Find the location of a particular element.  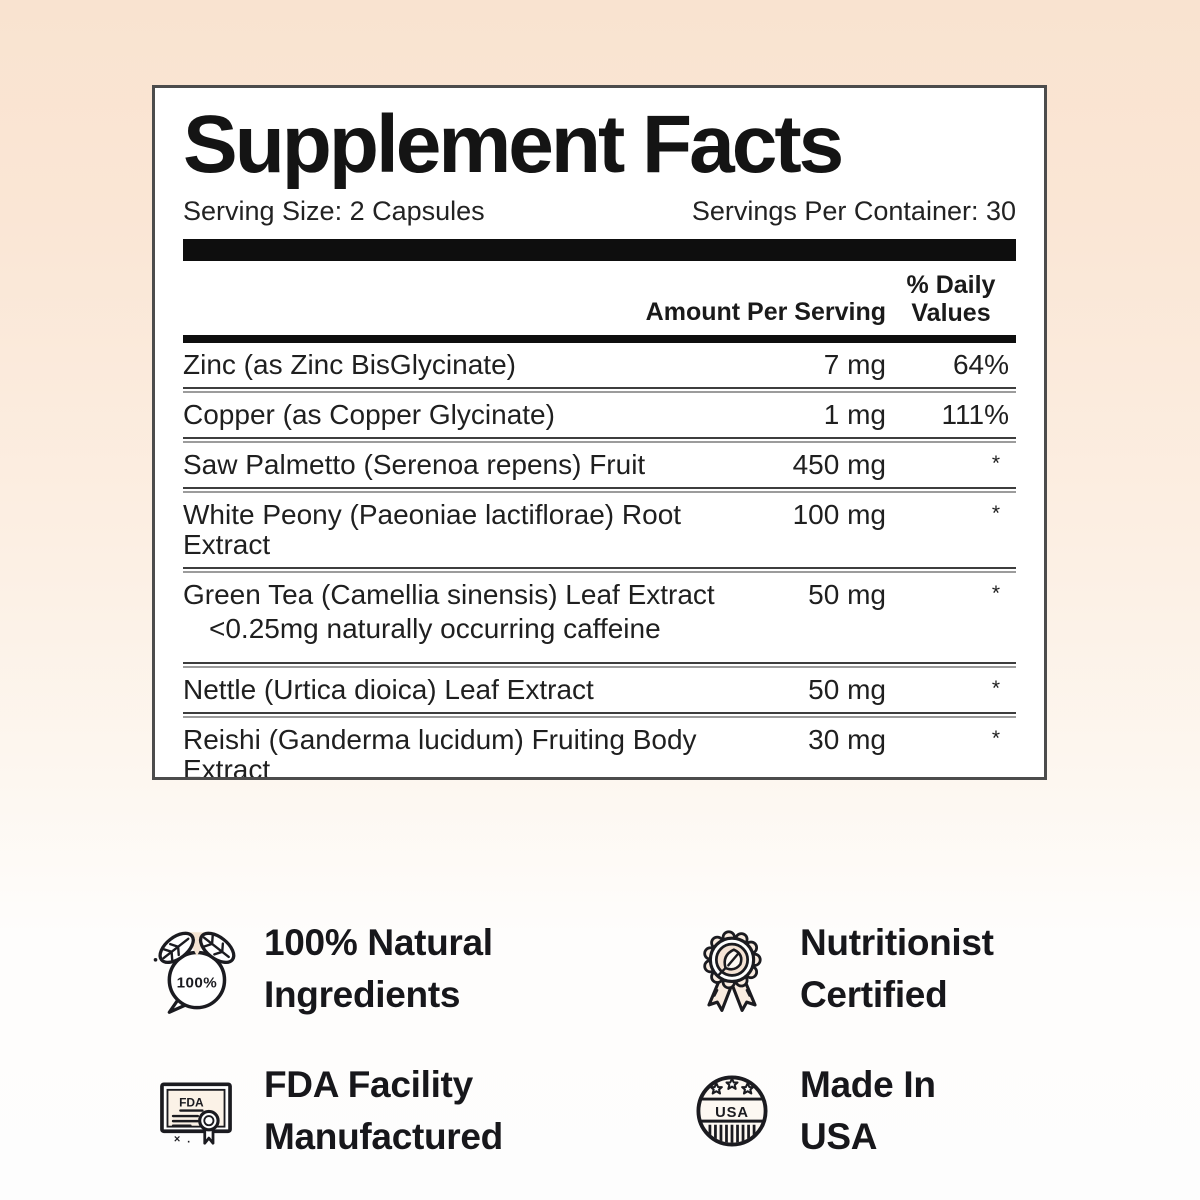

badge-label-line1: FDA Facility is located at coordinates (368, 1084).